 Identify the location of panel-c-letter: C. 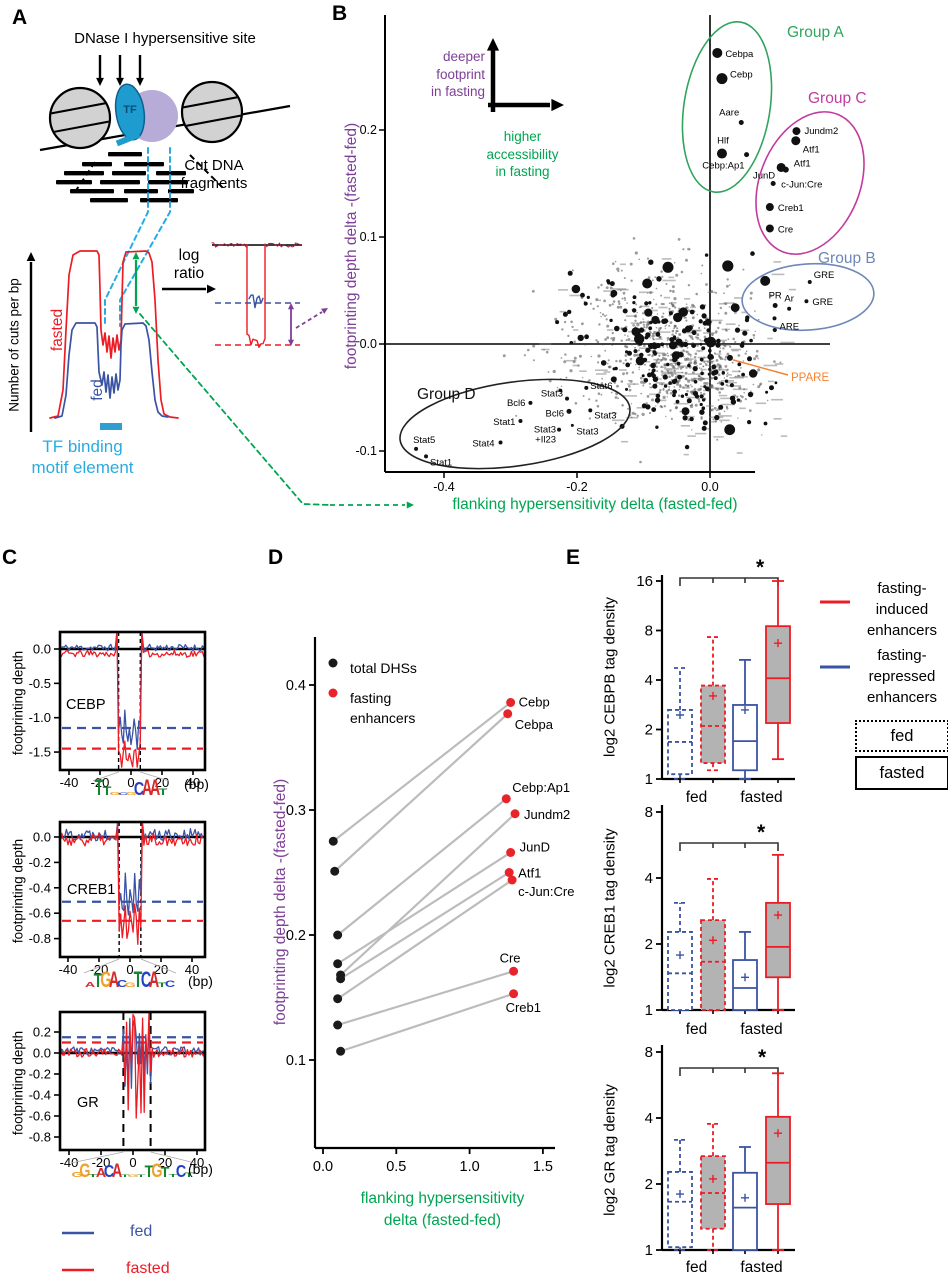
(10, 557).